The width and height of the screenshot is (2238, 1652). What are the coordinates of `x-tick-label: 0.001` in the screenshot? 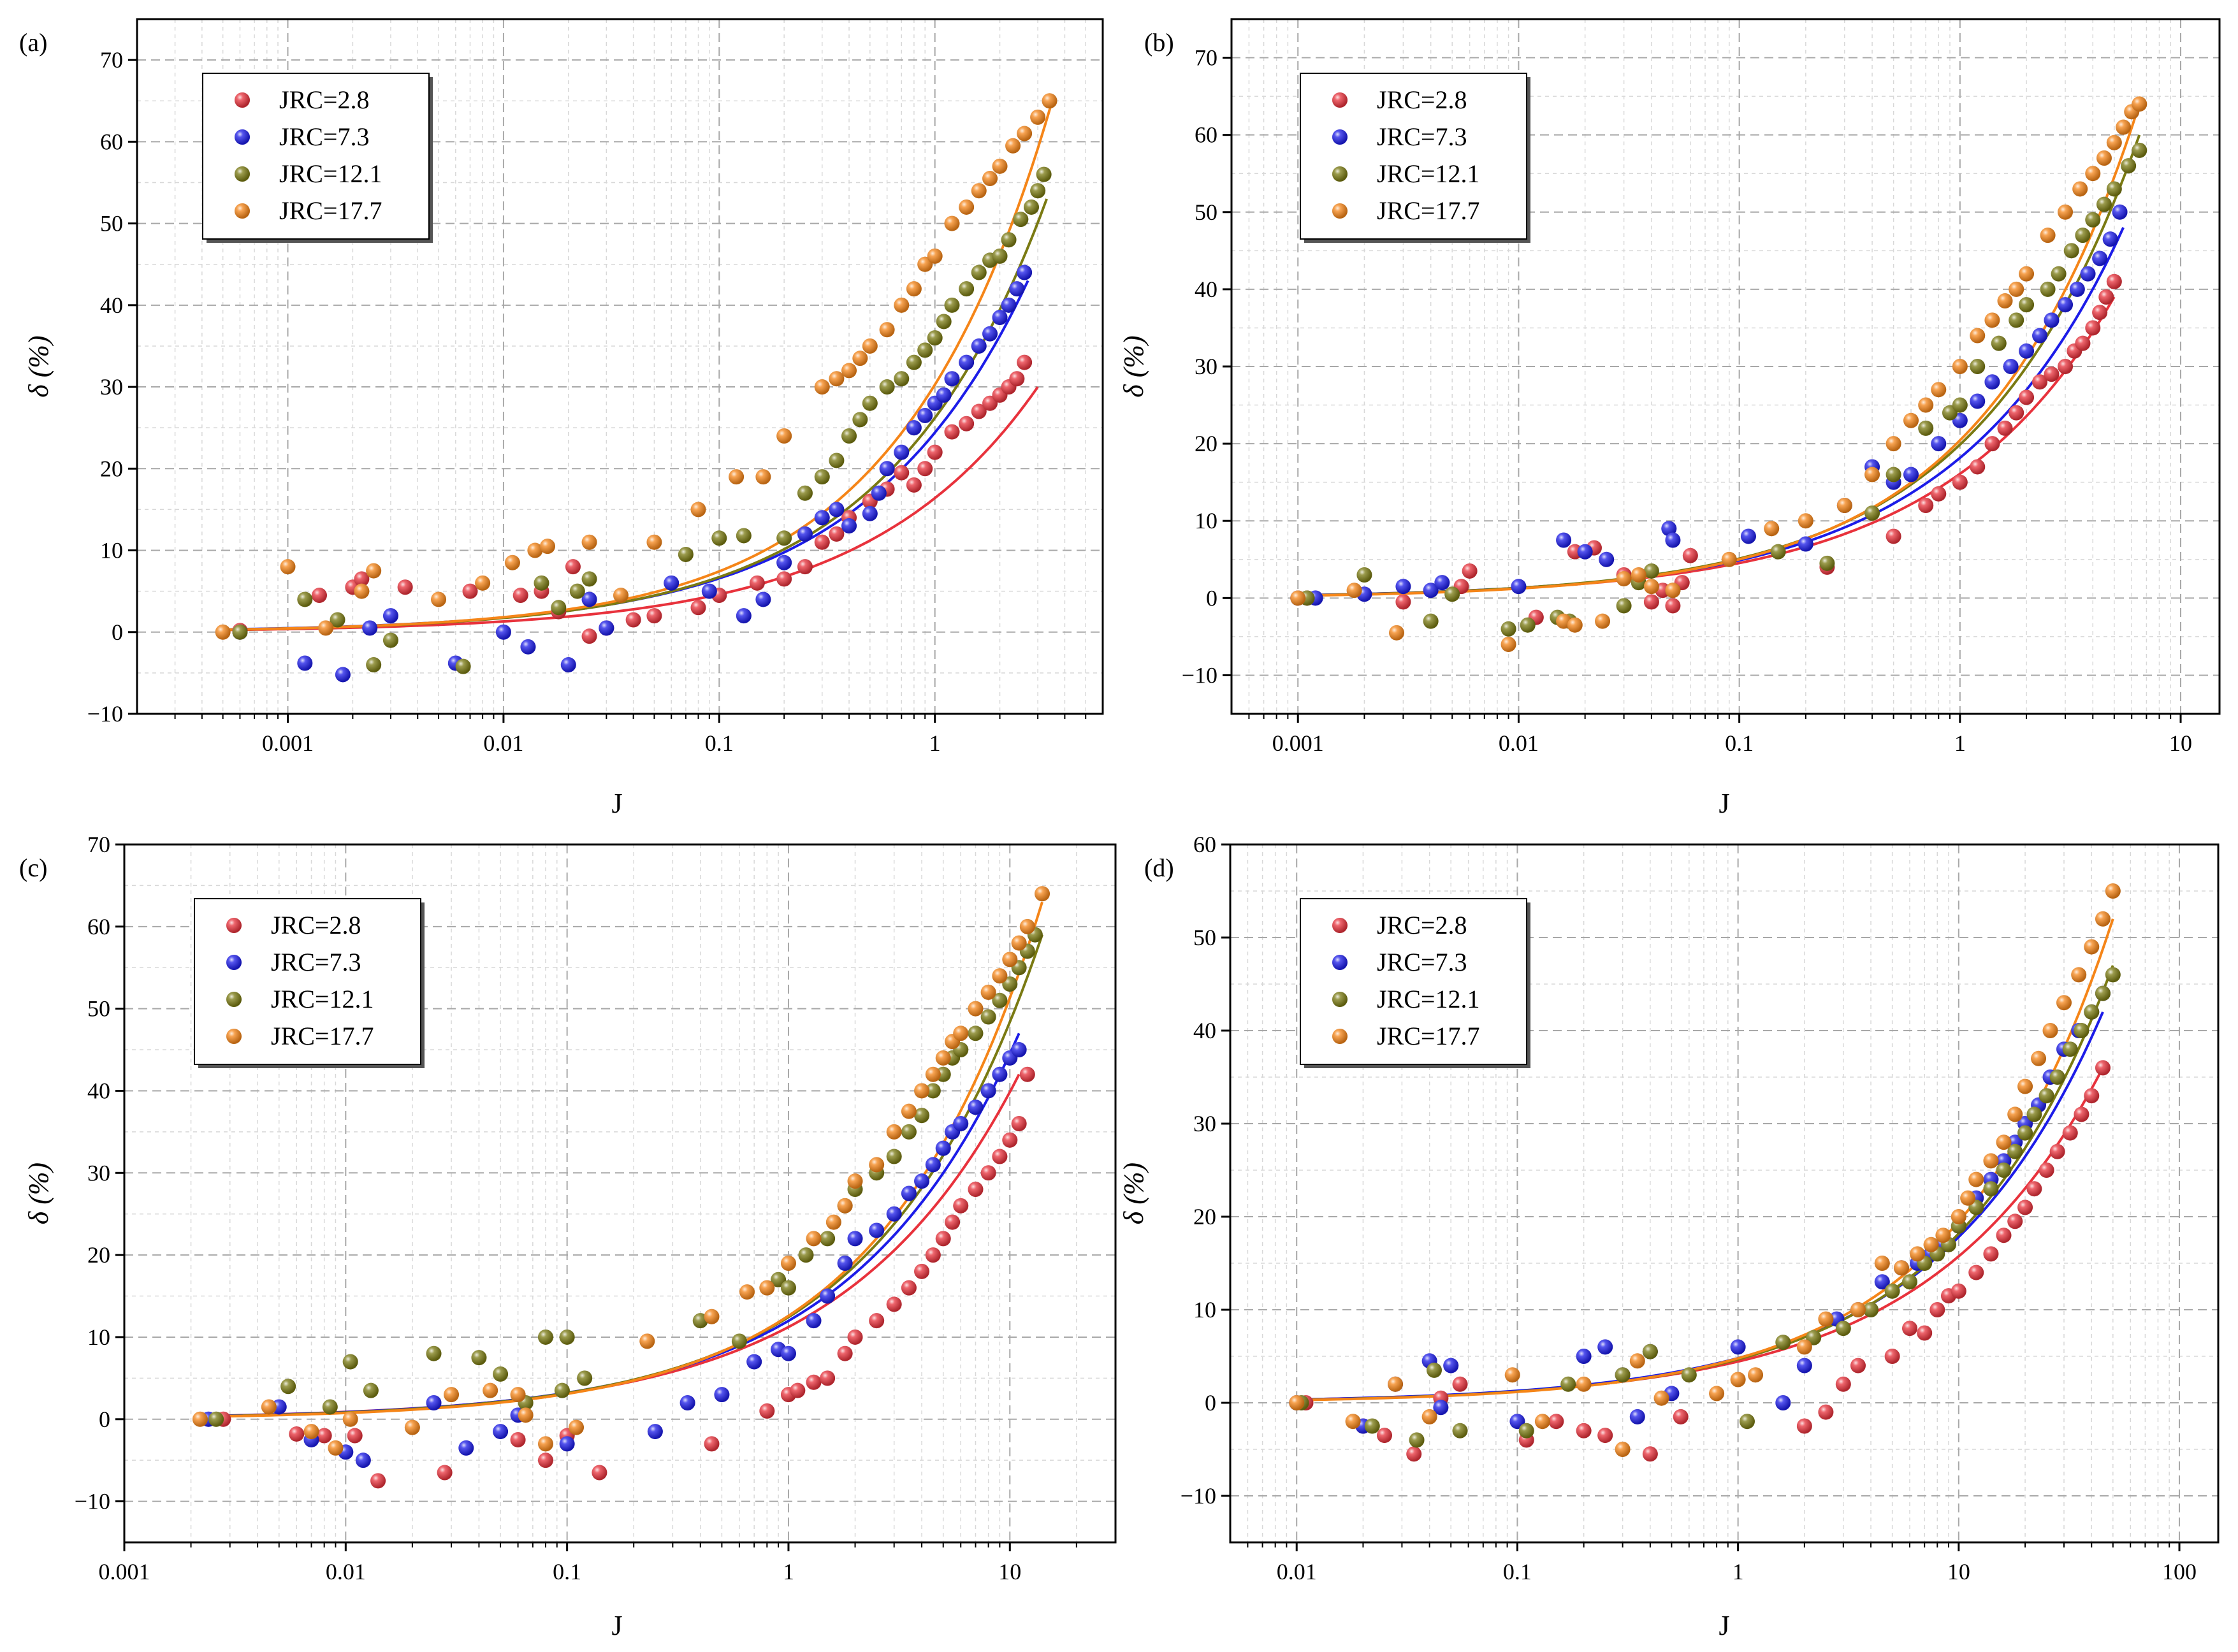 It's located at (1298, 743).